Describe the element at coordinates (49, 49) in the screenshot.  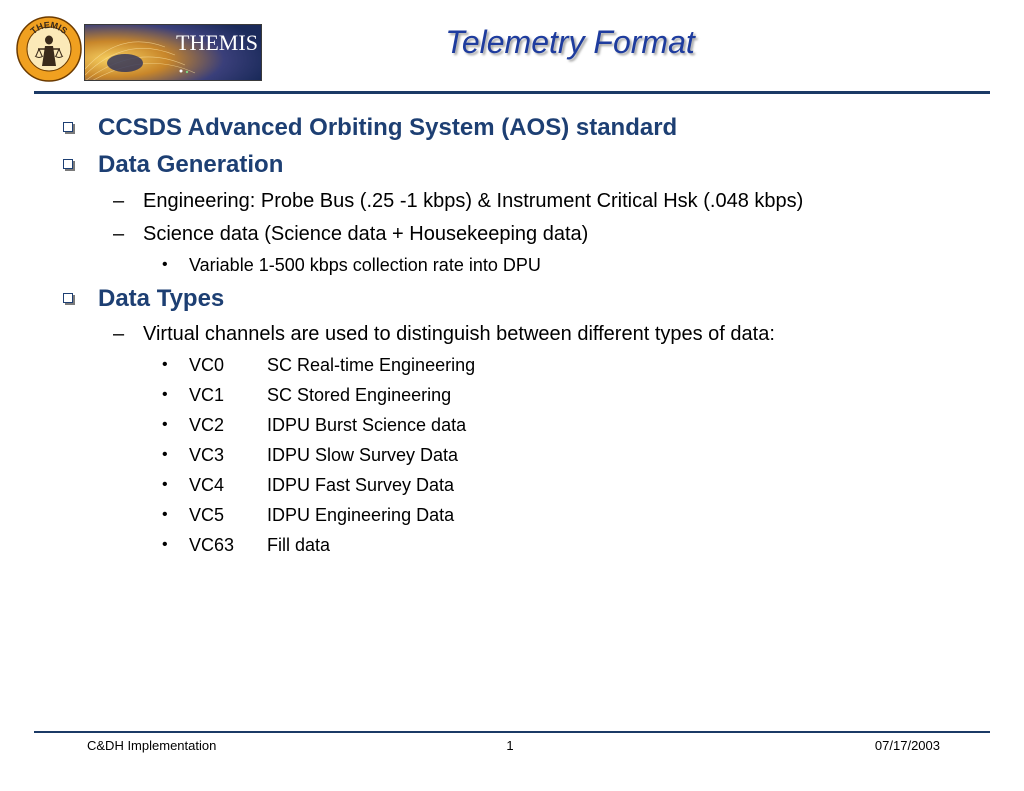
I see `themis-seal-logo: THEMIS` at that location.